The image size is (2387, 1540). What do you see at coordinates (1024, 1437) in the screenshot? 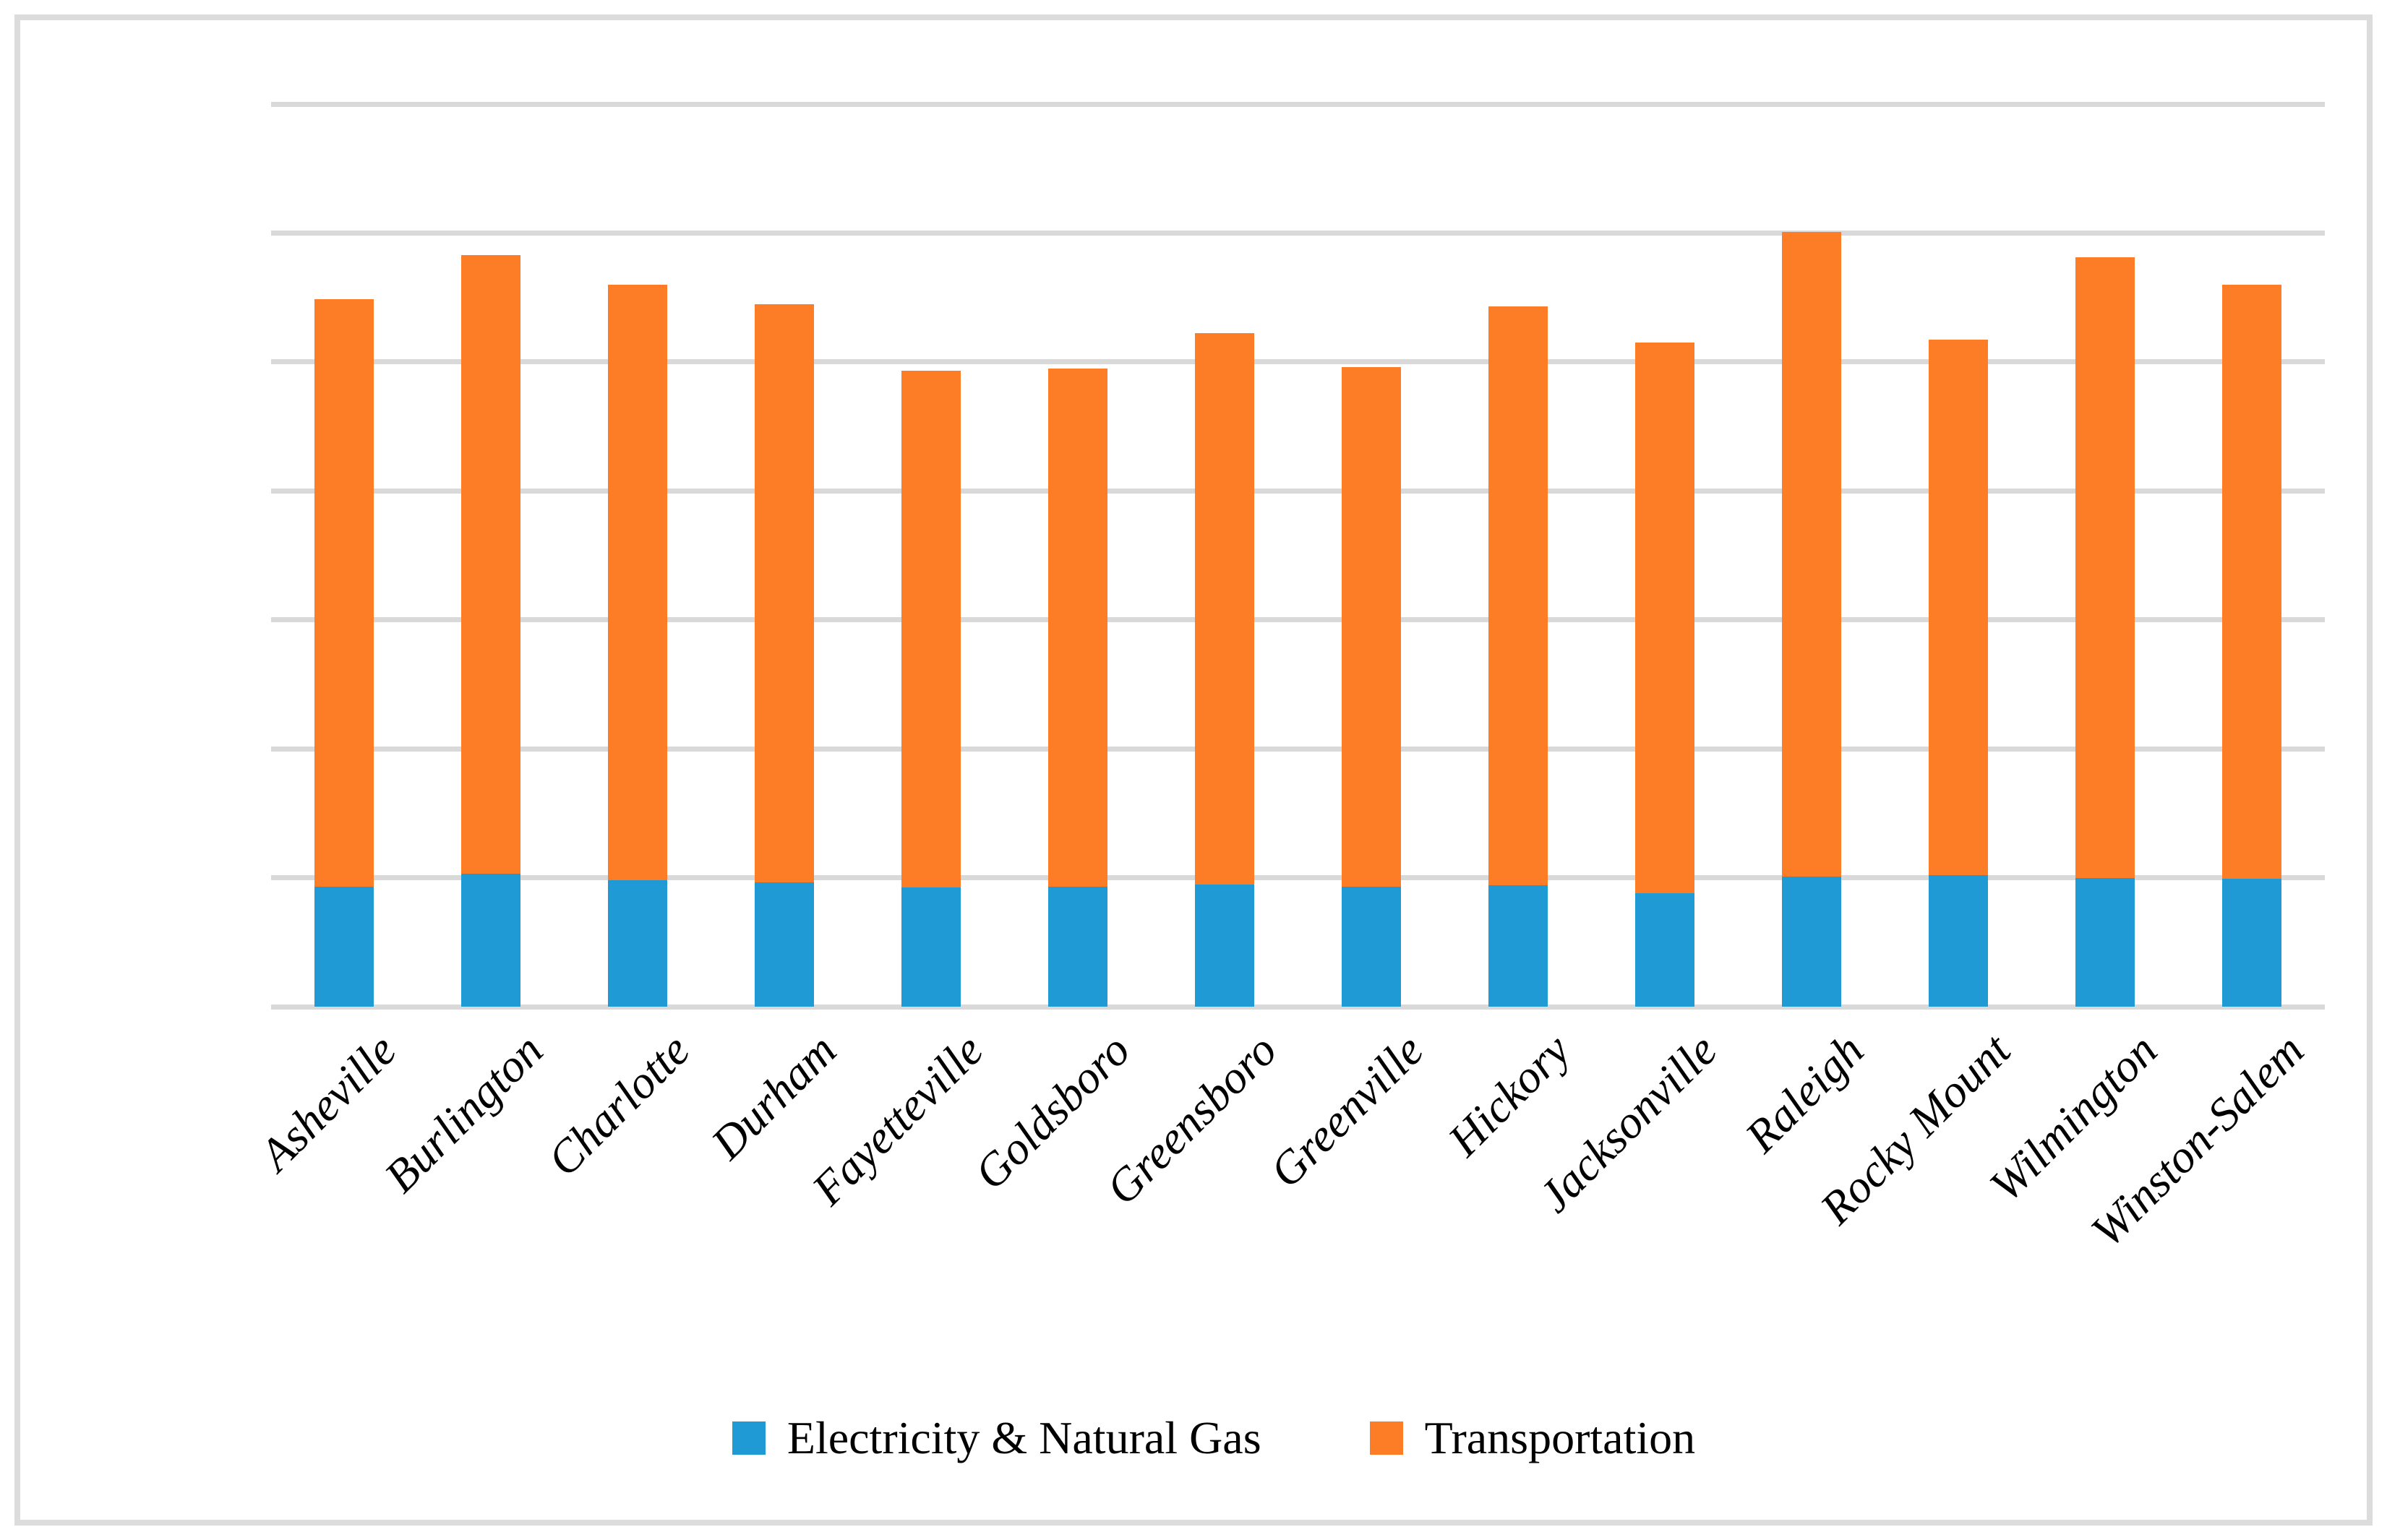
I see `legend-label: Electricity & Natural Gas` at bounding box center [1024, 1437].